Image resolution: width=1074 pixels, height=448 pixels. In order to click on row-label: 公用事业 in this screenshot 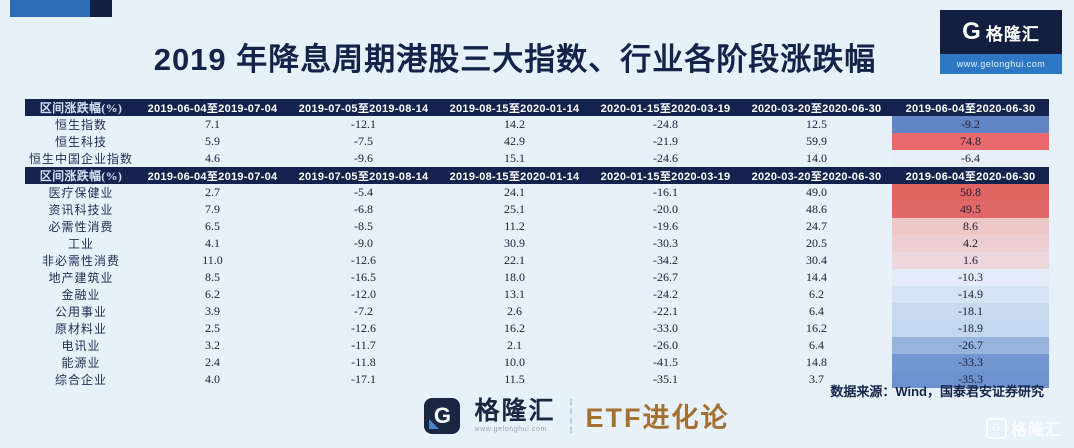, I will do `click(80, 312)`.